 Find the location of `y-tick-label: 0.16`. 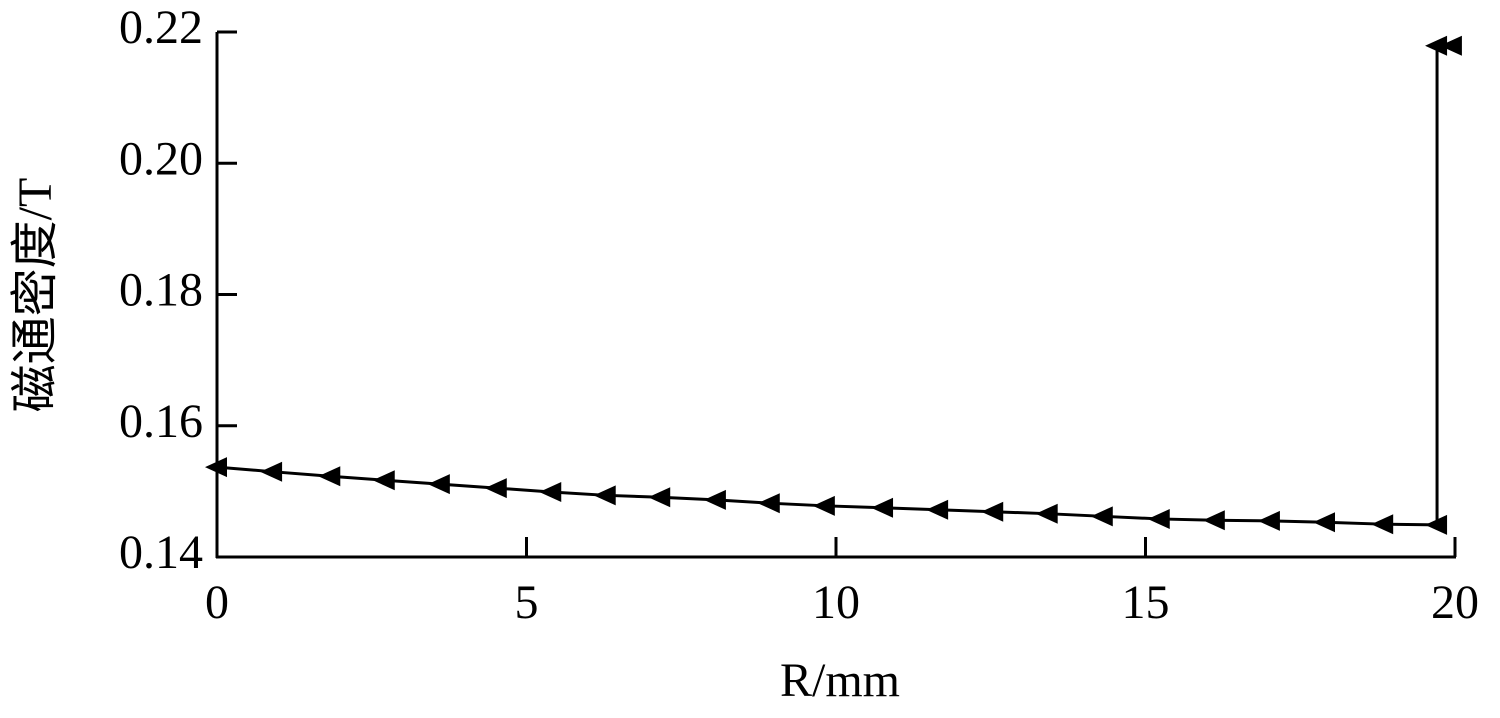

y-tick-label: 0.16 is located at coordinates (161, 421).